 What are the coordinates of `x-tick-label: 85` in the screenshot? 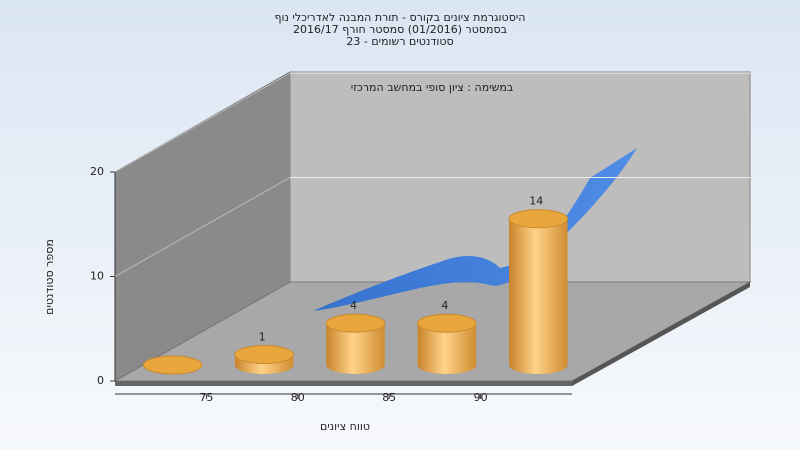 It's located at (389, 397).